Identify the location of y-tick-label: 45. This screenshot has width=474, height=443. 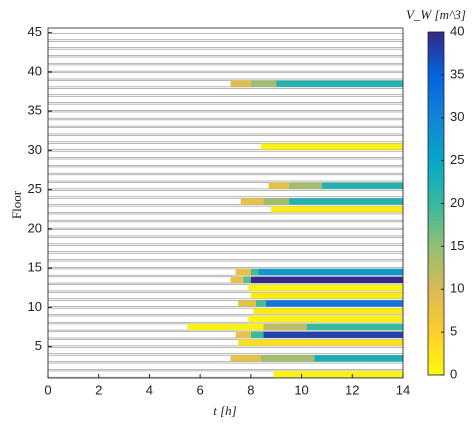
(35, 31).